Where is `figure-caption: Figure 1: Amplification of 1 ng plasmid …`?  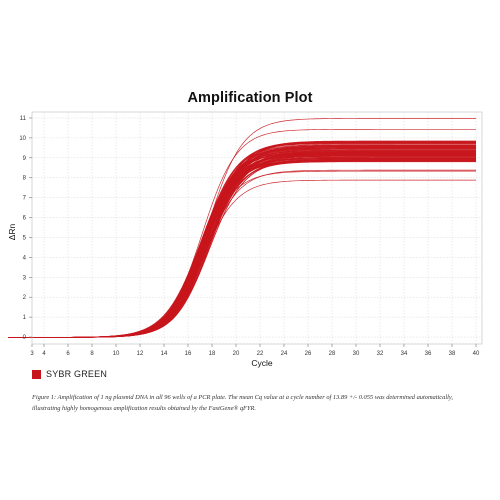
figure-caption: Figure 1: Amplification of 1 ng plasmid … is located at coordinates (242, 403).